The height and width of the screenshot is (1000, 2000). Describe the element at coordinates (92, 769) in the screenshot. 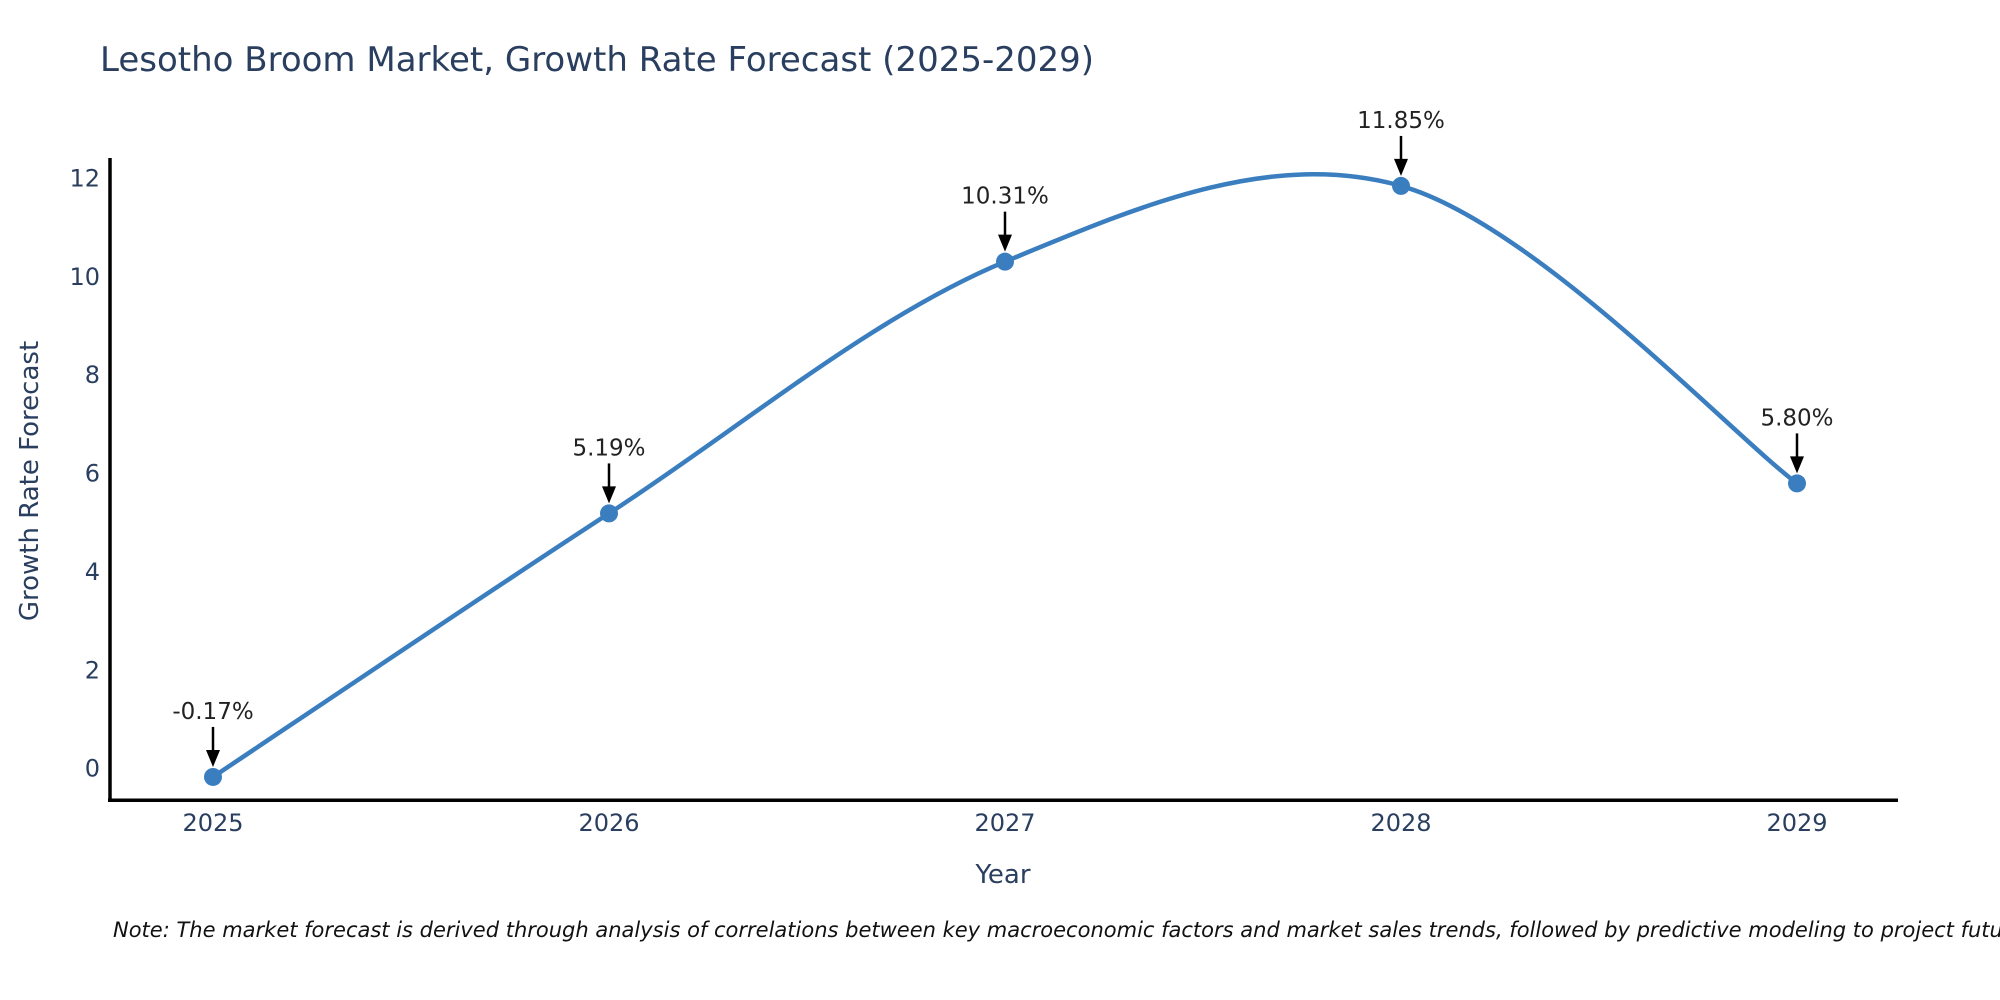

I see `y-tick-label: 0` at that location.